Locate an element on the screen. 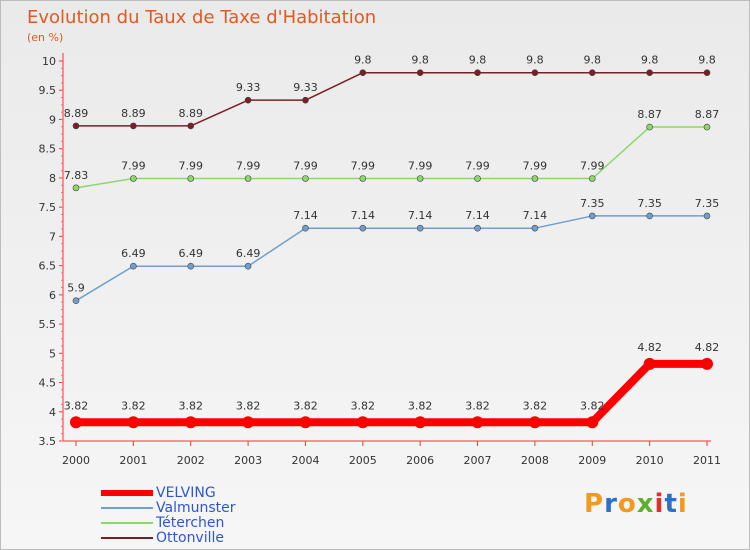 This screenshot has width=750, height=550. x-tick-label: 2005 is located at coordinates (363, 460).